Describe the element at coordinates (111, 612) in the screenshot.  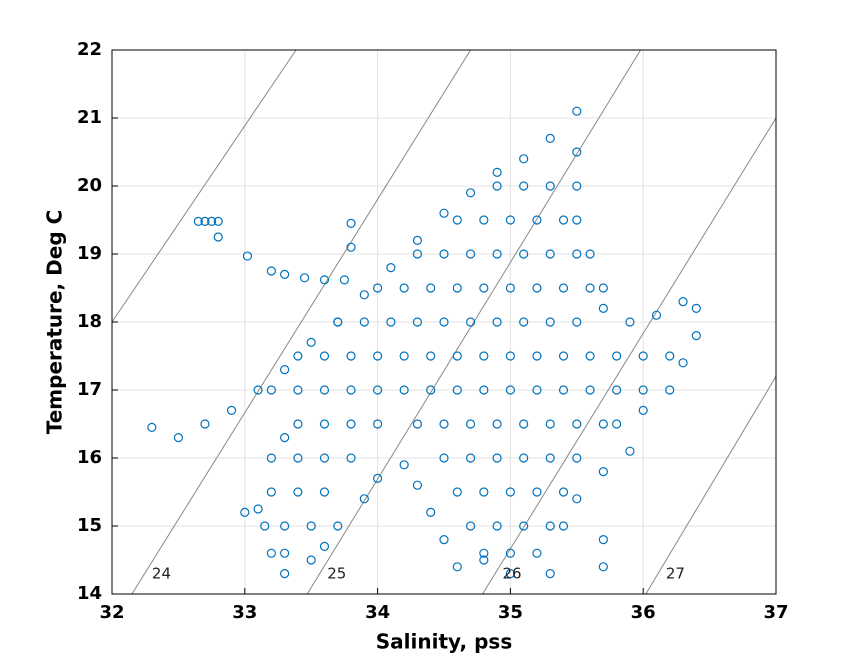
I see `x-tick-label: 32` at that location.